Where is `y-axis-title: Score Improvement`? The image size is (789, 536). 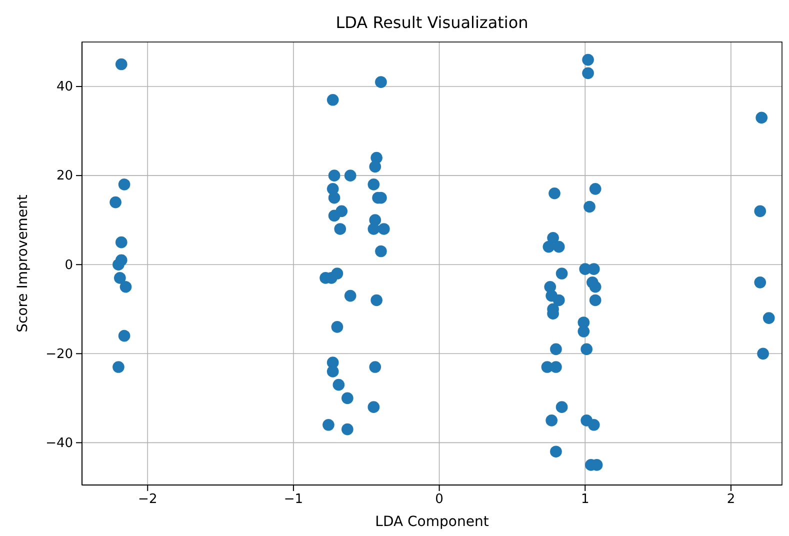 y-axis-title: Score Improvement is located at coordinates (23, 263).